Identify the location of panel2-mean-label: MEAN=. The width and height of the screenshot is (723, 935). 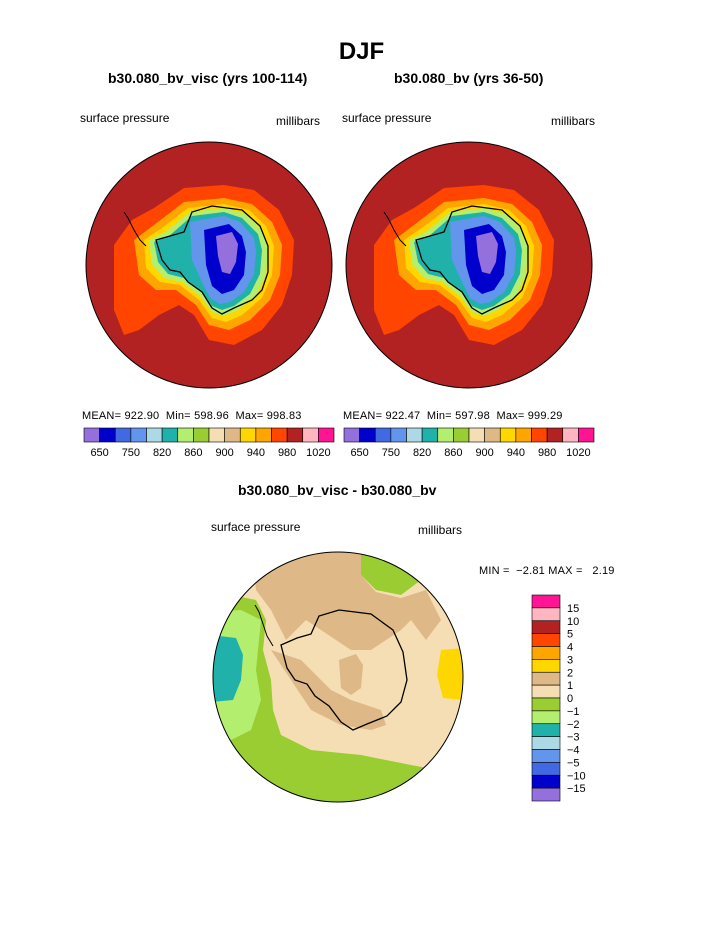
(363, 416).